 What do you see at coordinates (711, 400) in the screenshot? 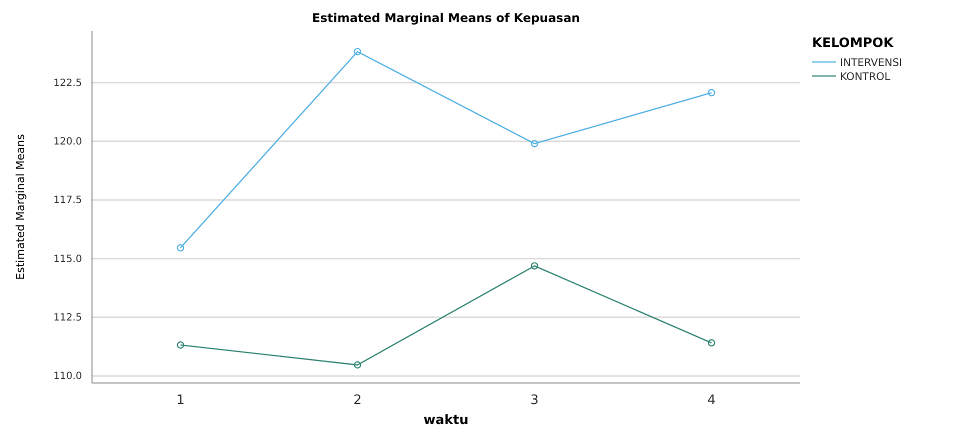
I see `x-tick-label: 4` at bounding box center [711, 400].